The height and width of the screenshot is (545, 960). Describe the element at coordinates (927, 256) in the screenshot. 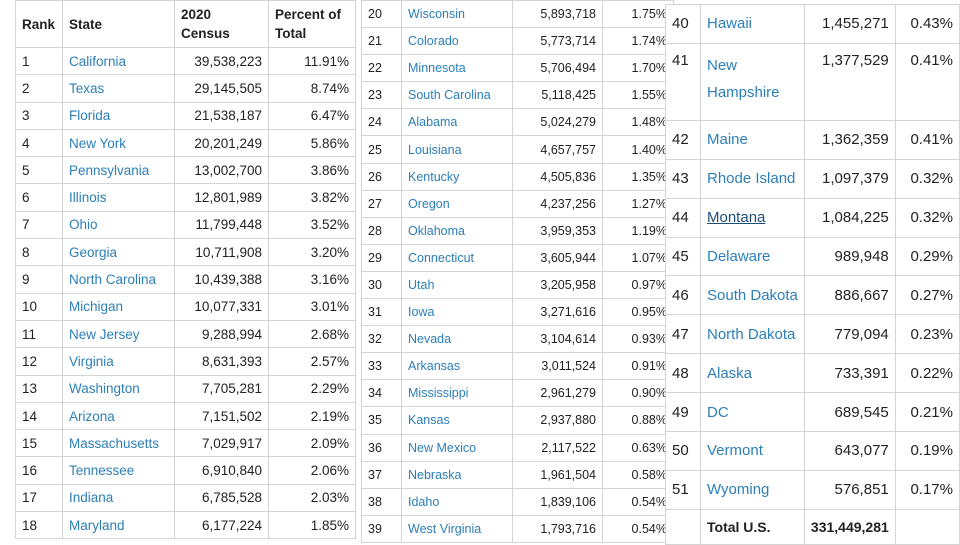

I see `percent-cell: 0.29%` at that location.